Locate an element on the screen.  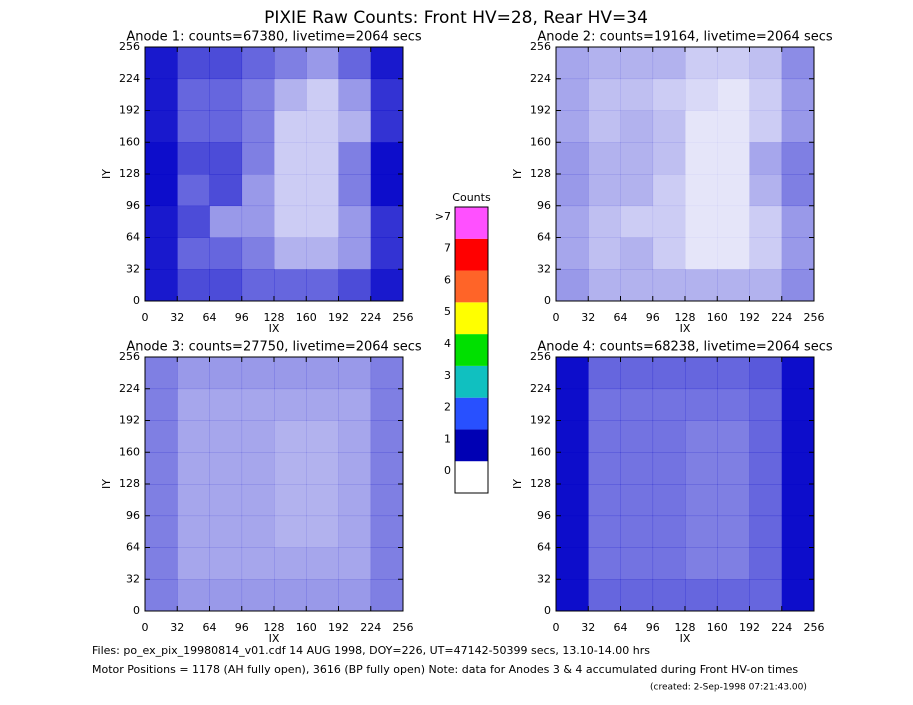
x-tick-label: 160 is located at coordinates (717, 627).